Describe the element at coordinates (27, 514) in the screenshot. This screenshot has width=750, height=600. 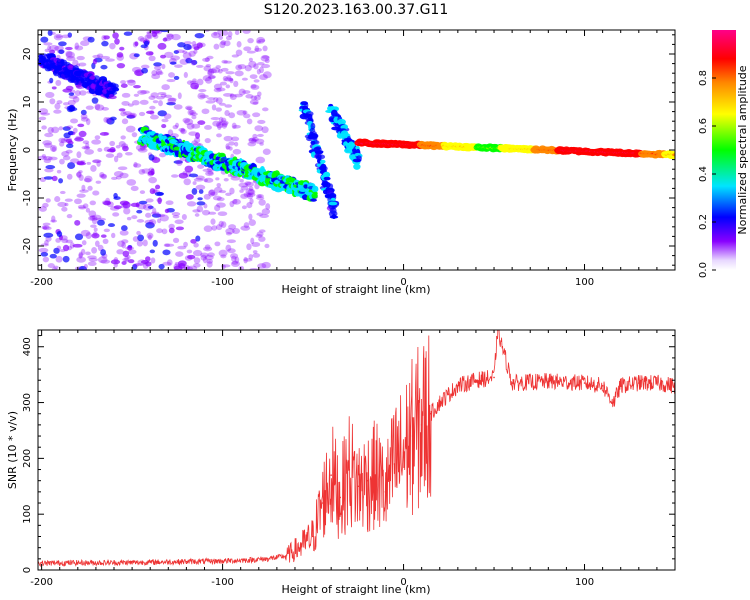
I see `y-tick-label: 100` at that location.